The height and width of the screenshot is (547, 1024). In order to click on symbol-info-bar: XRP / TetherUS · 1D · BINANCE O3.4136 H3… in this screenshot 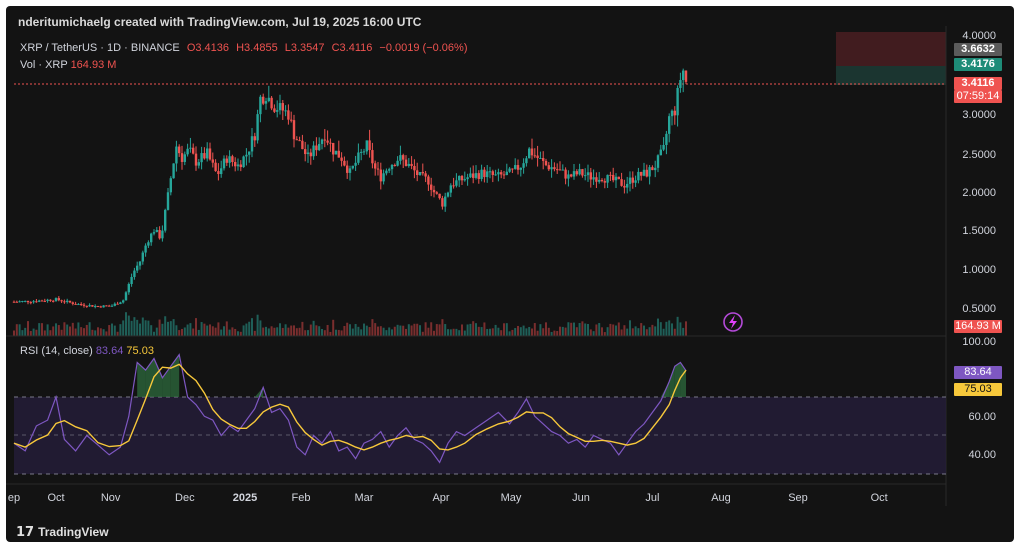, I will do `click(246, 48)`.